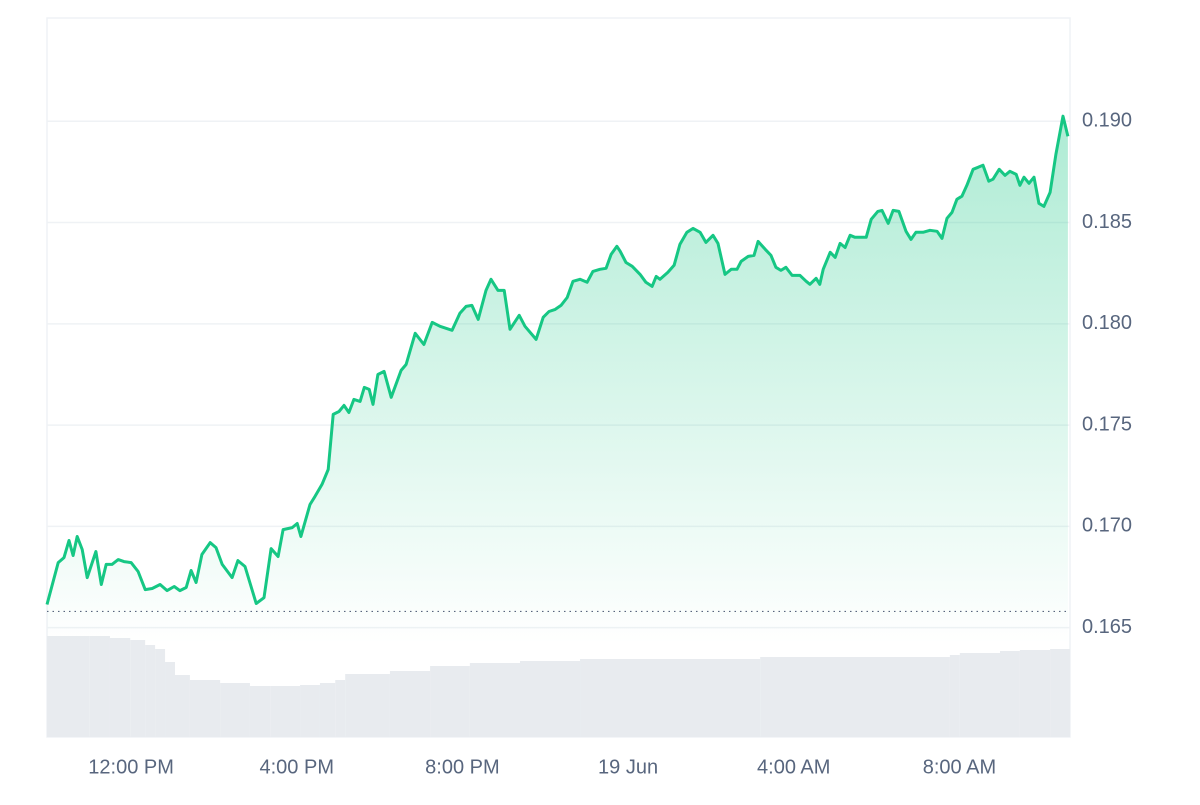 Image resolution: width=1200 pixels, height=805 pixels. Describe the element at coordinates (959, 767) in the screenshot. I see `x-tick-label: 8:00 AM` at that location.